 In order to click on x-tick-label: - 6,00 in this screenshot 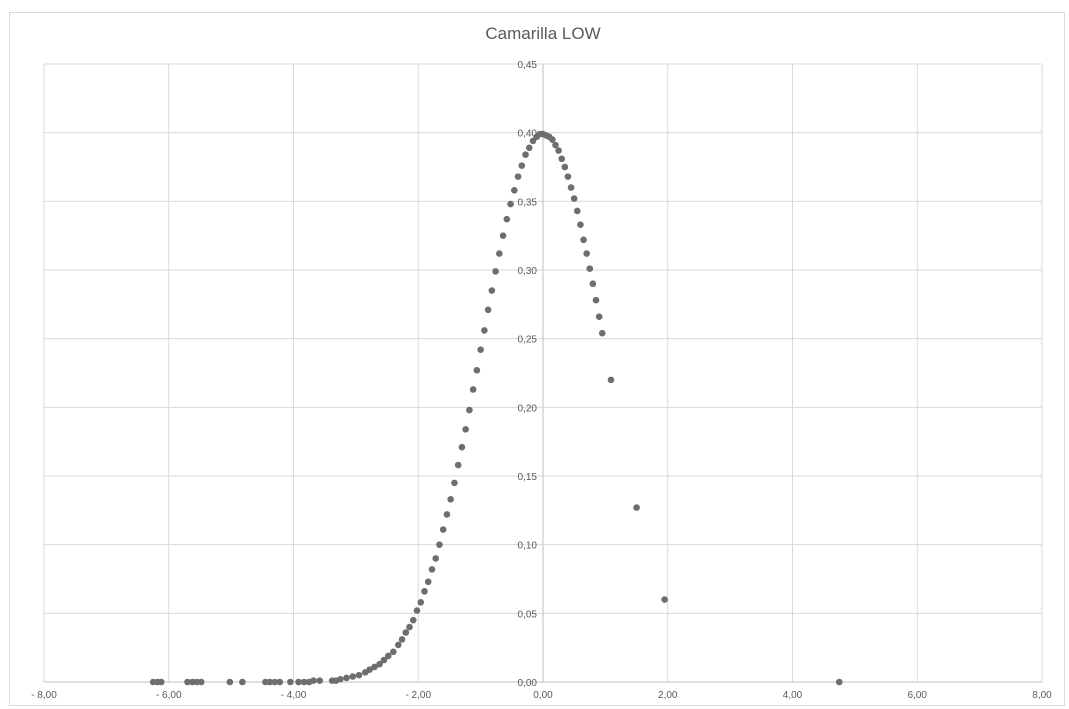, I will do `click(169, 695)`.